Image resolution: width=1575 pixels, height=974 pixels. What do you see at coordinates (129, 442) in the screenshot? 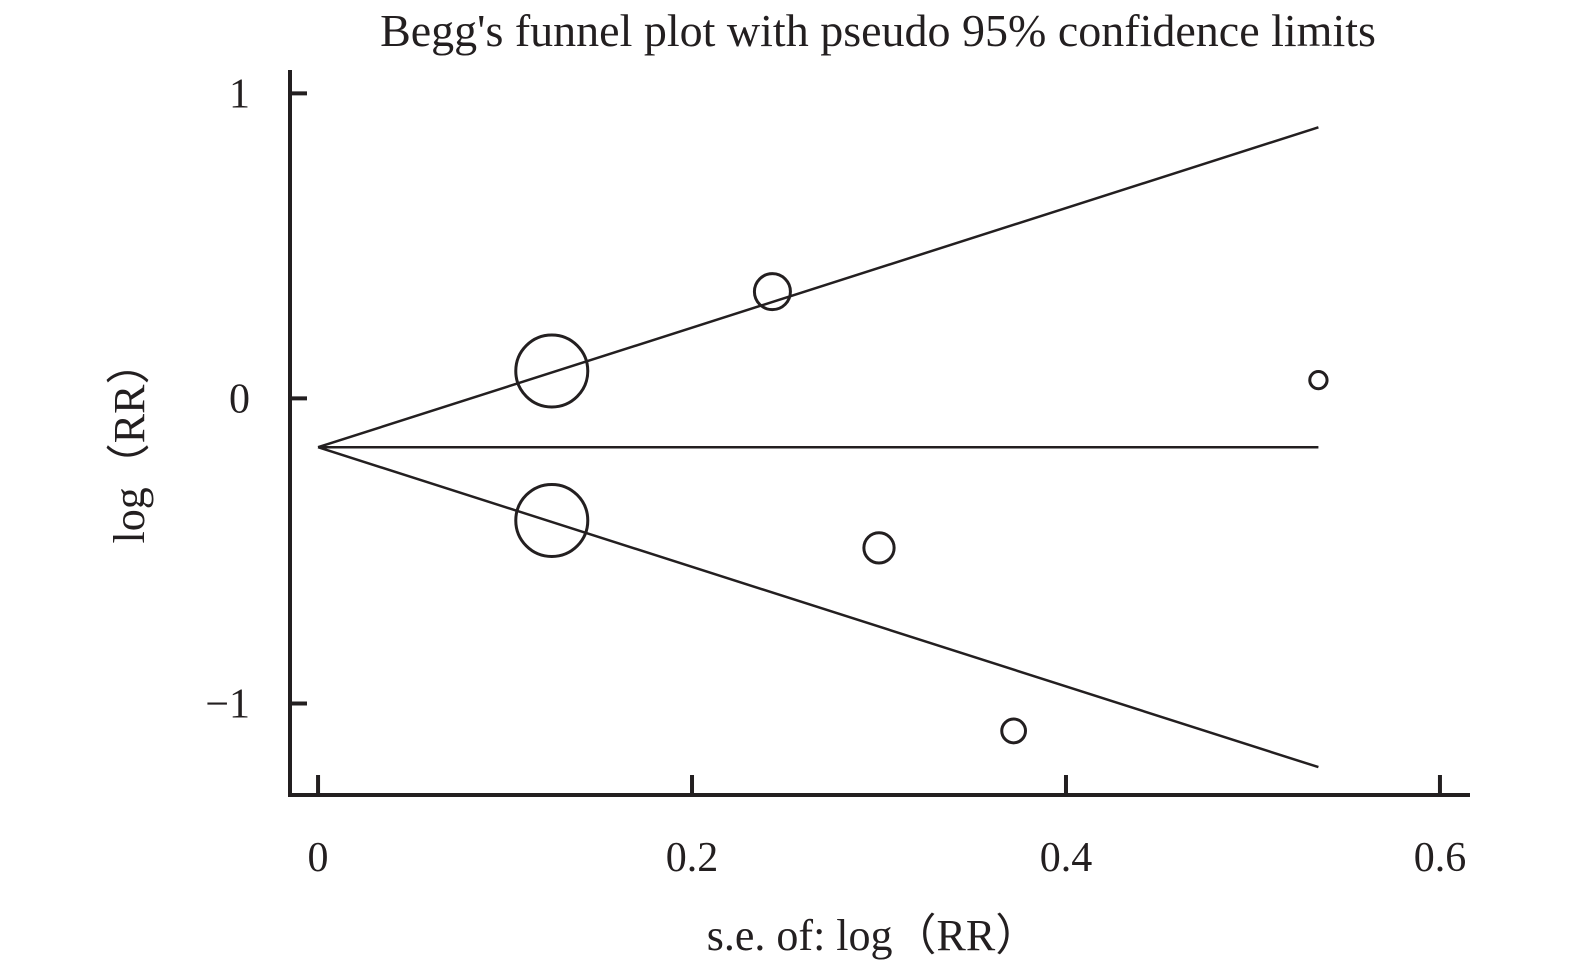
I see `y-axis-label: log（RR）` at bounding box center [129, 442].